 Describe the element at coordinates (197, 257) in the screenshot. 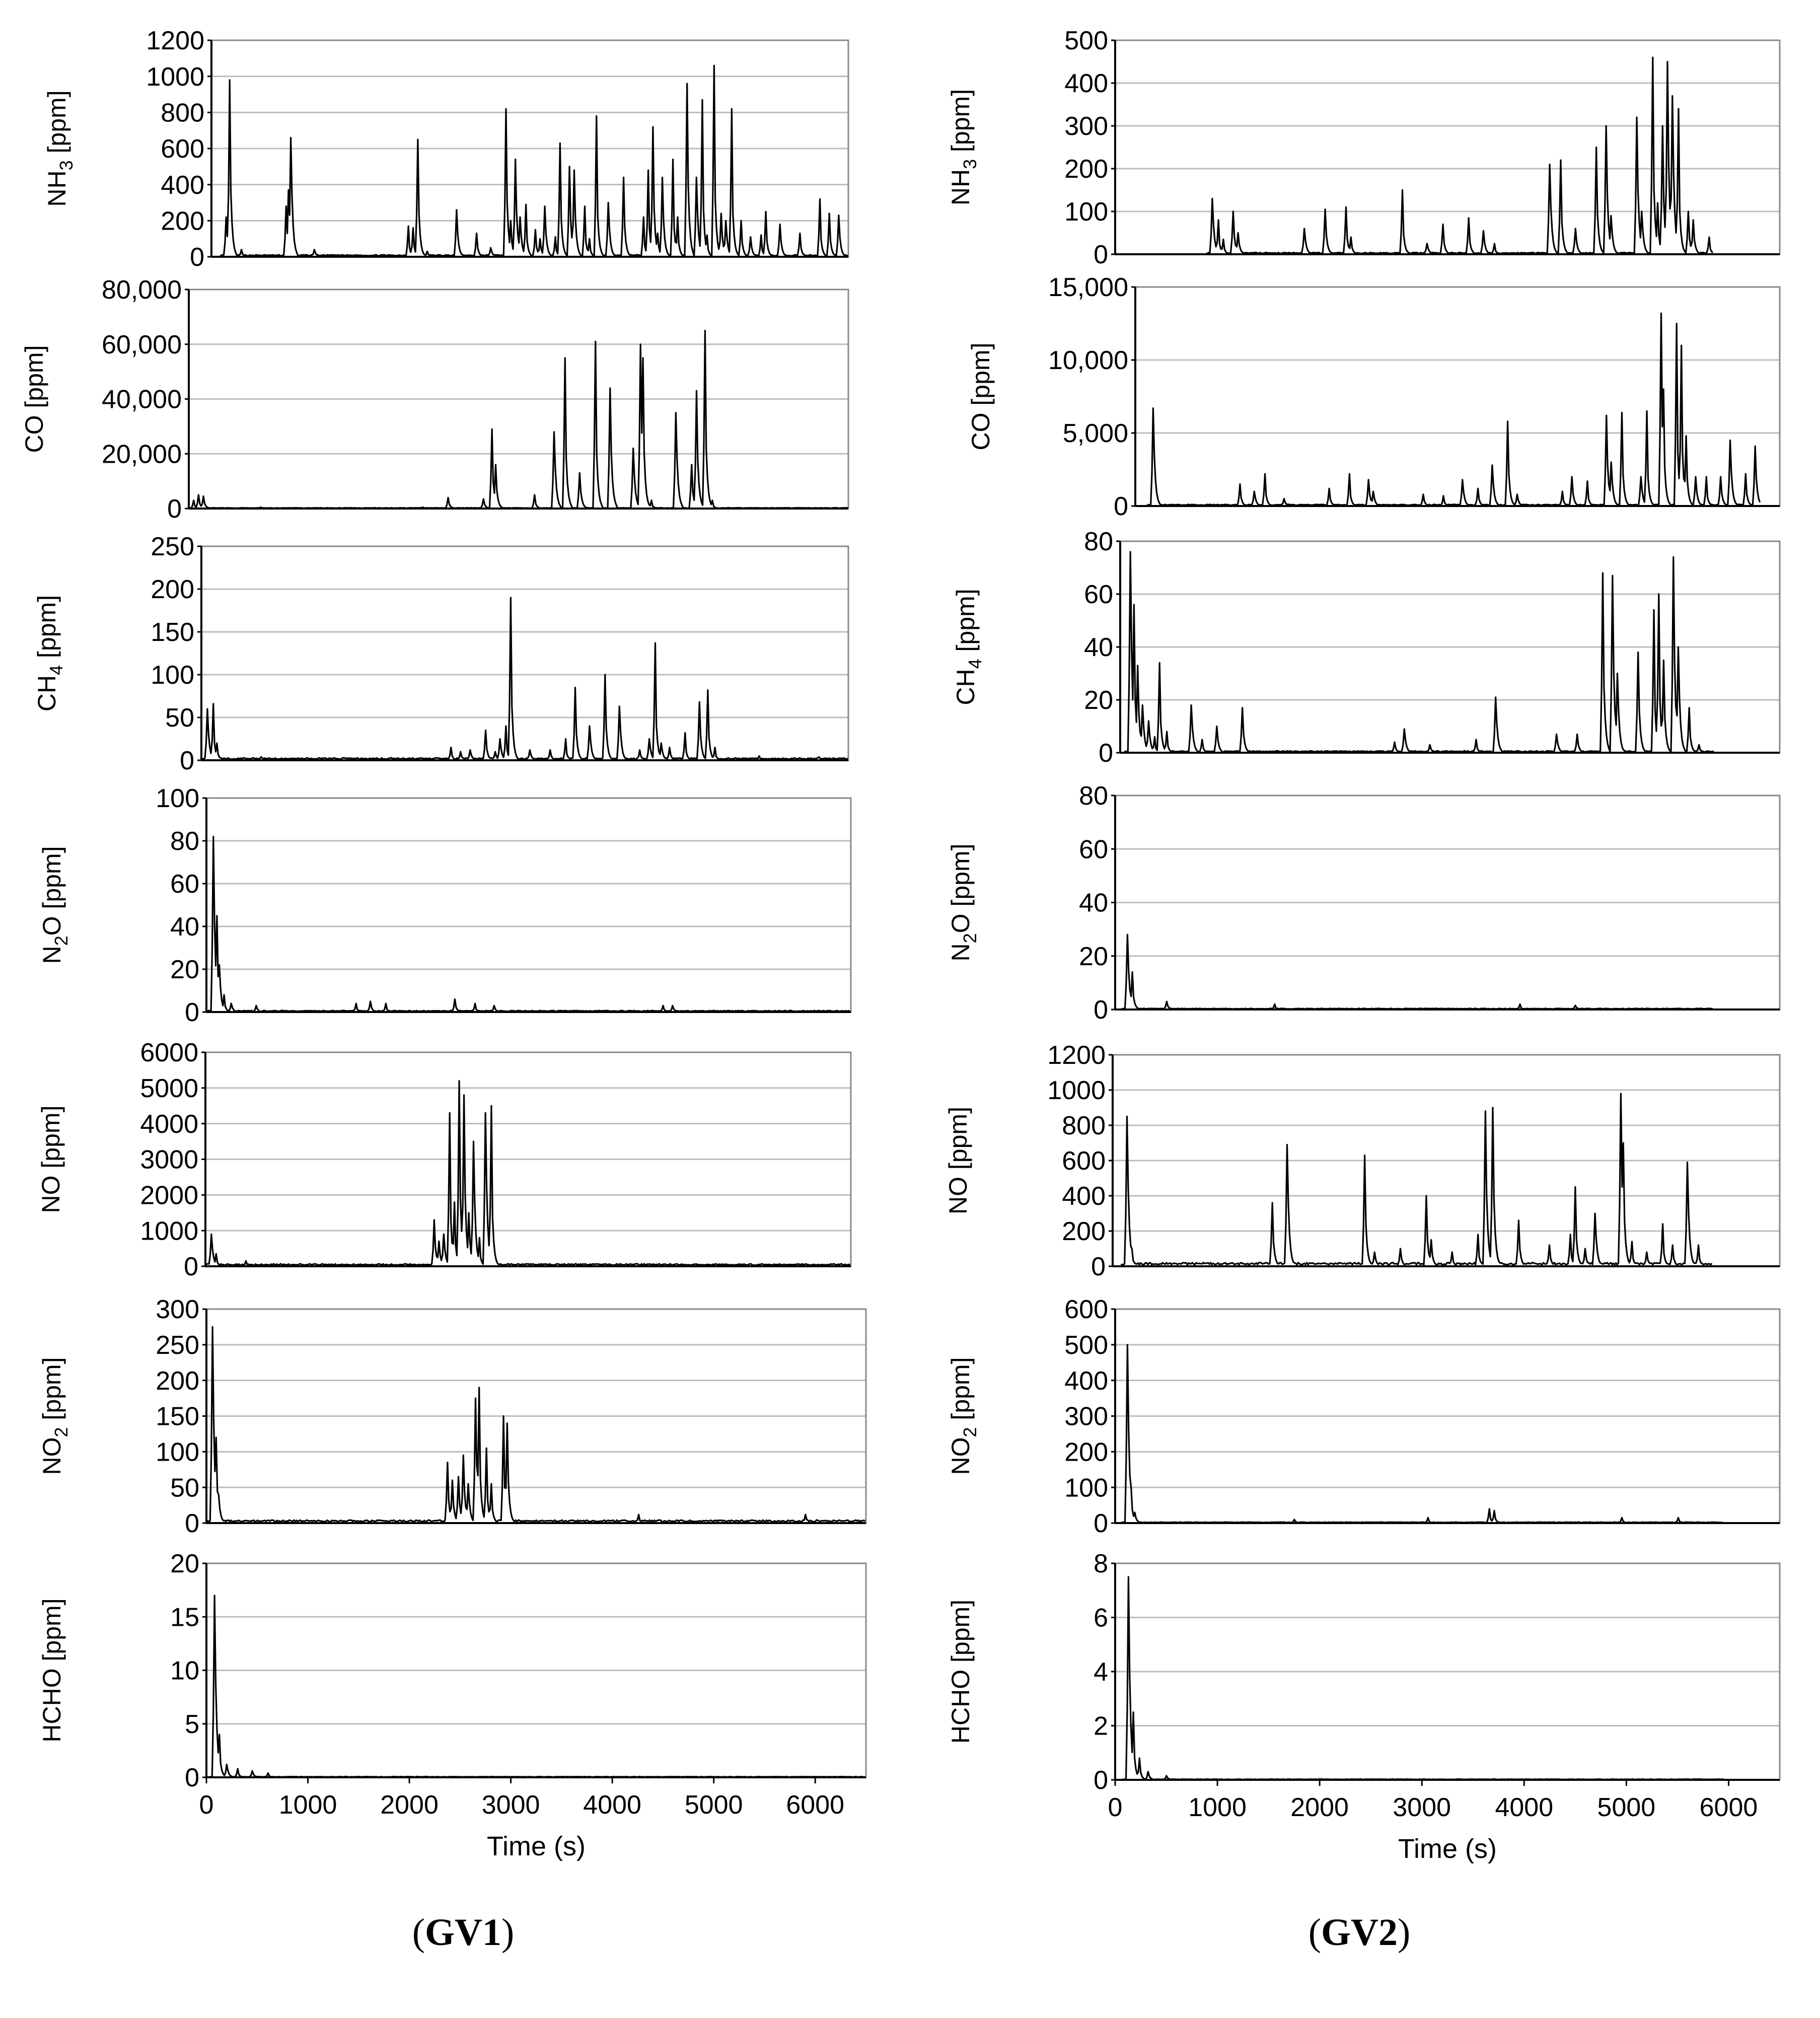

I see `ytick-label-gv1-nh3-0: 0` at that location.